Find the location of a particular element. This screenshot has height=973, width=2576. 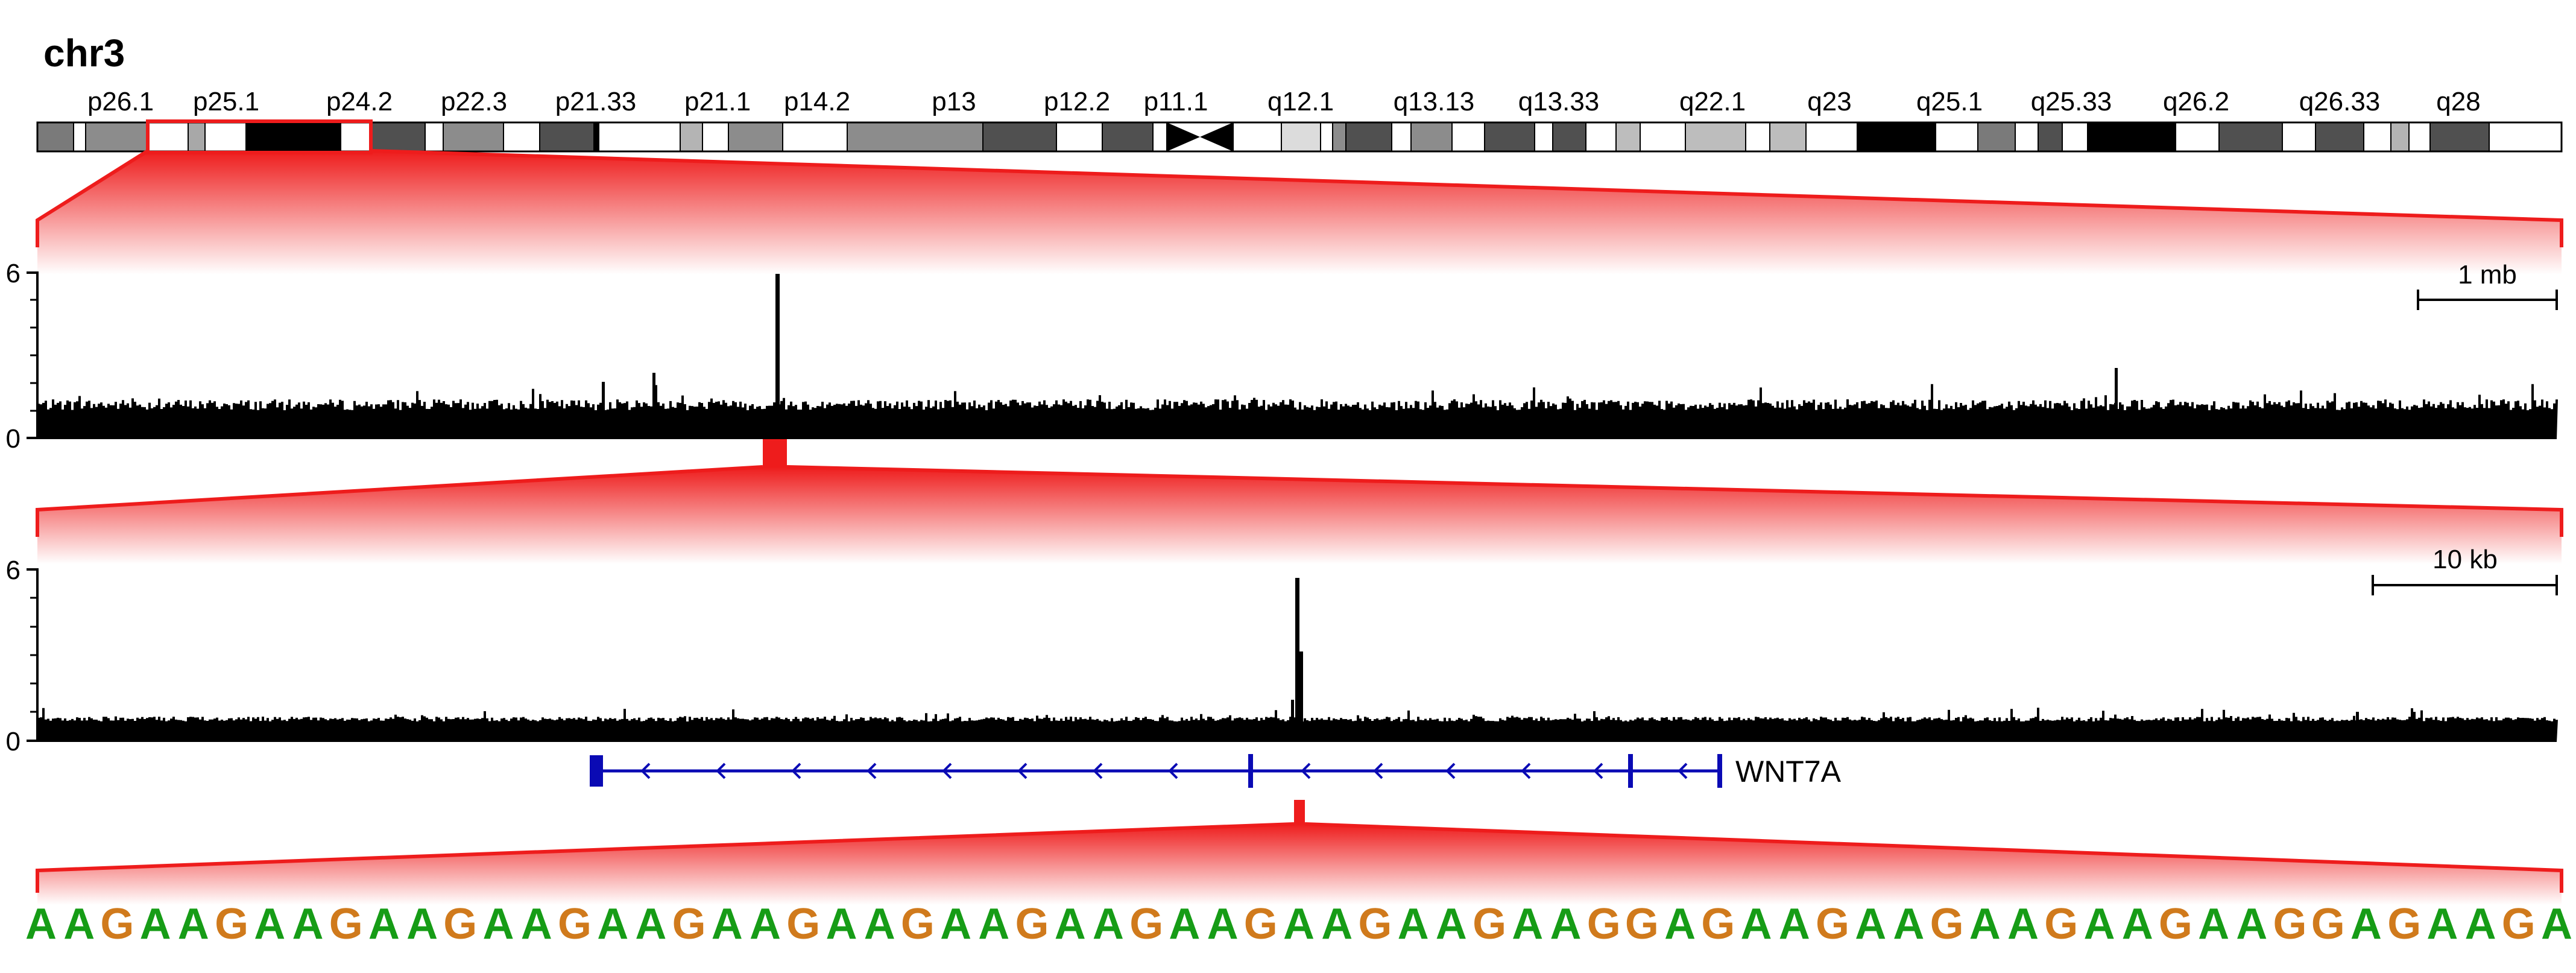

ideogram-outline is located at coordinates (1299, 137).